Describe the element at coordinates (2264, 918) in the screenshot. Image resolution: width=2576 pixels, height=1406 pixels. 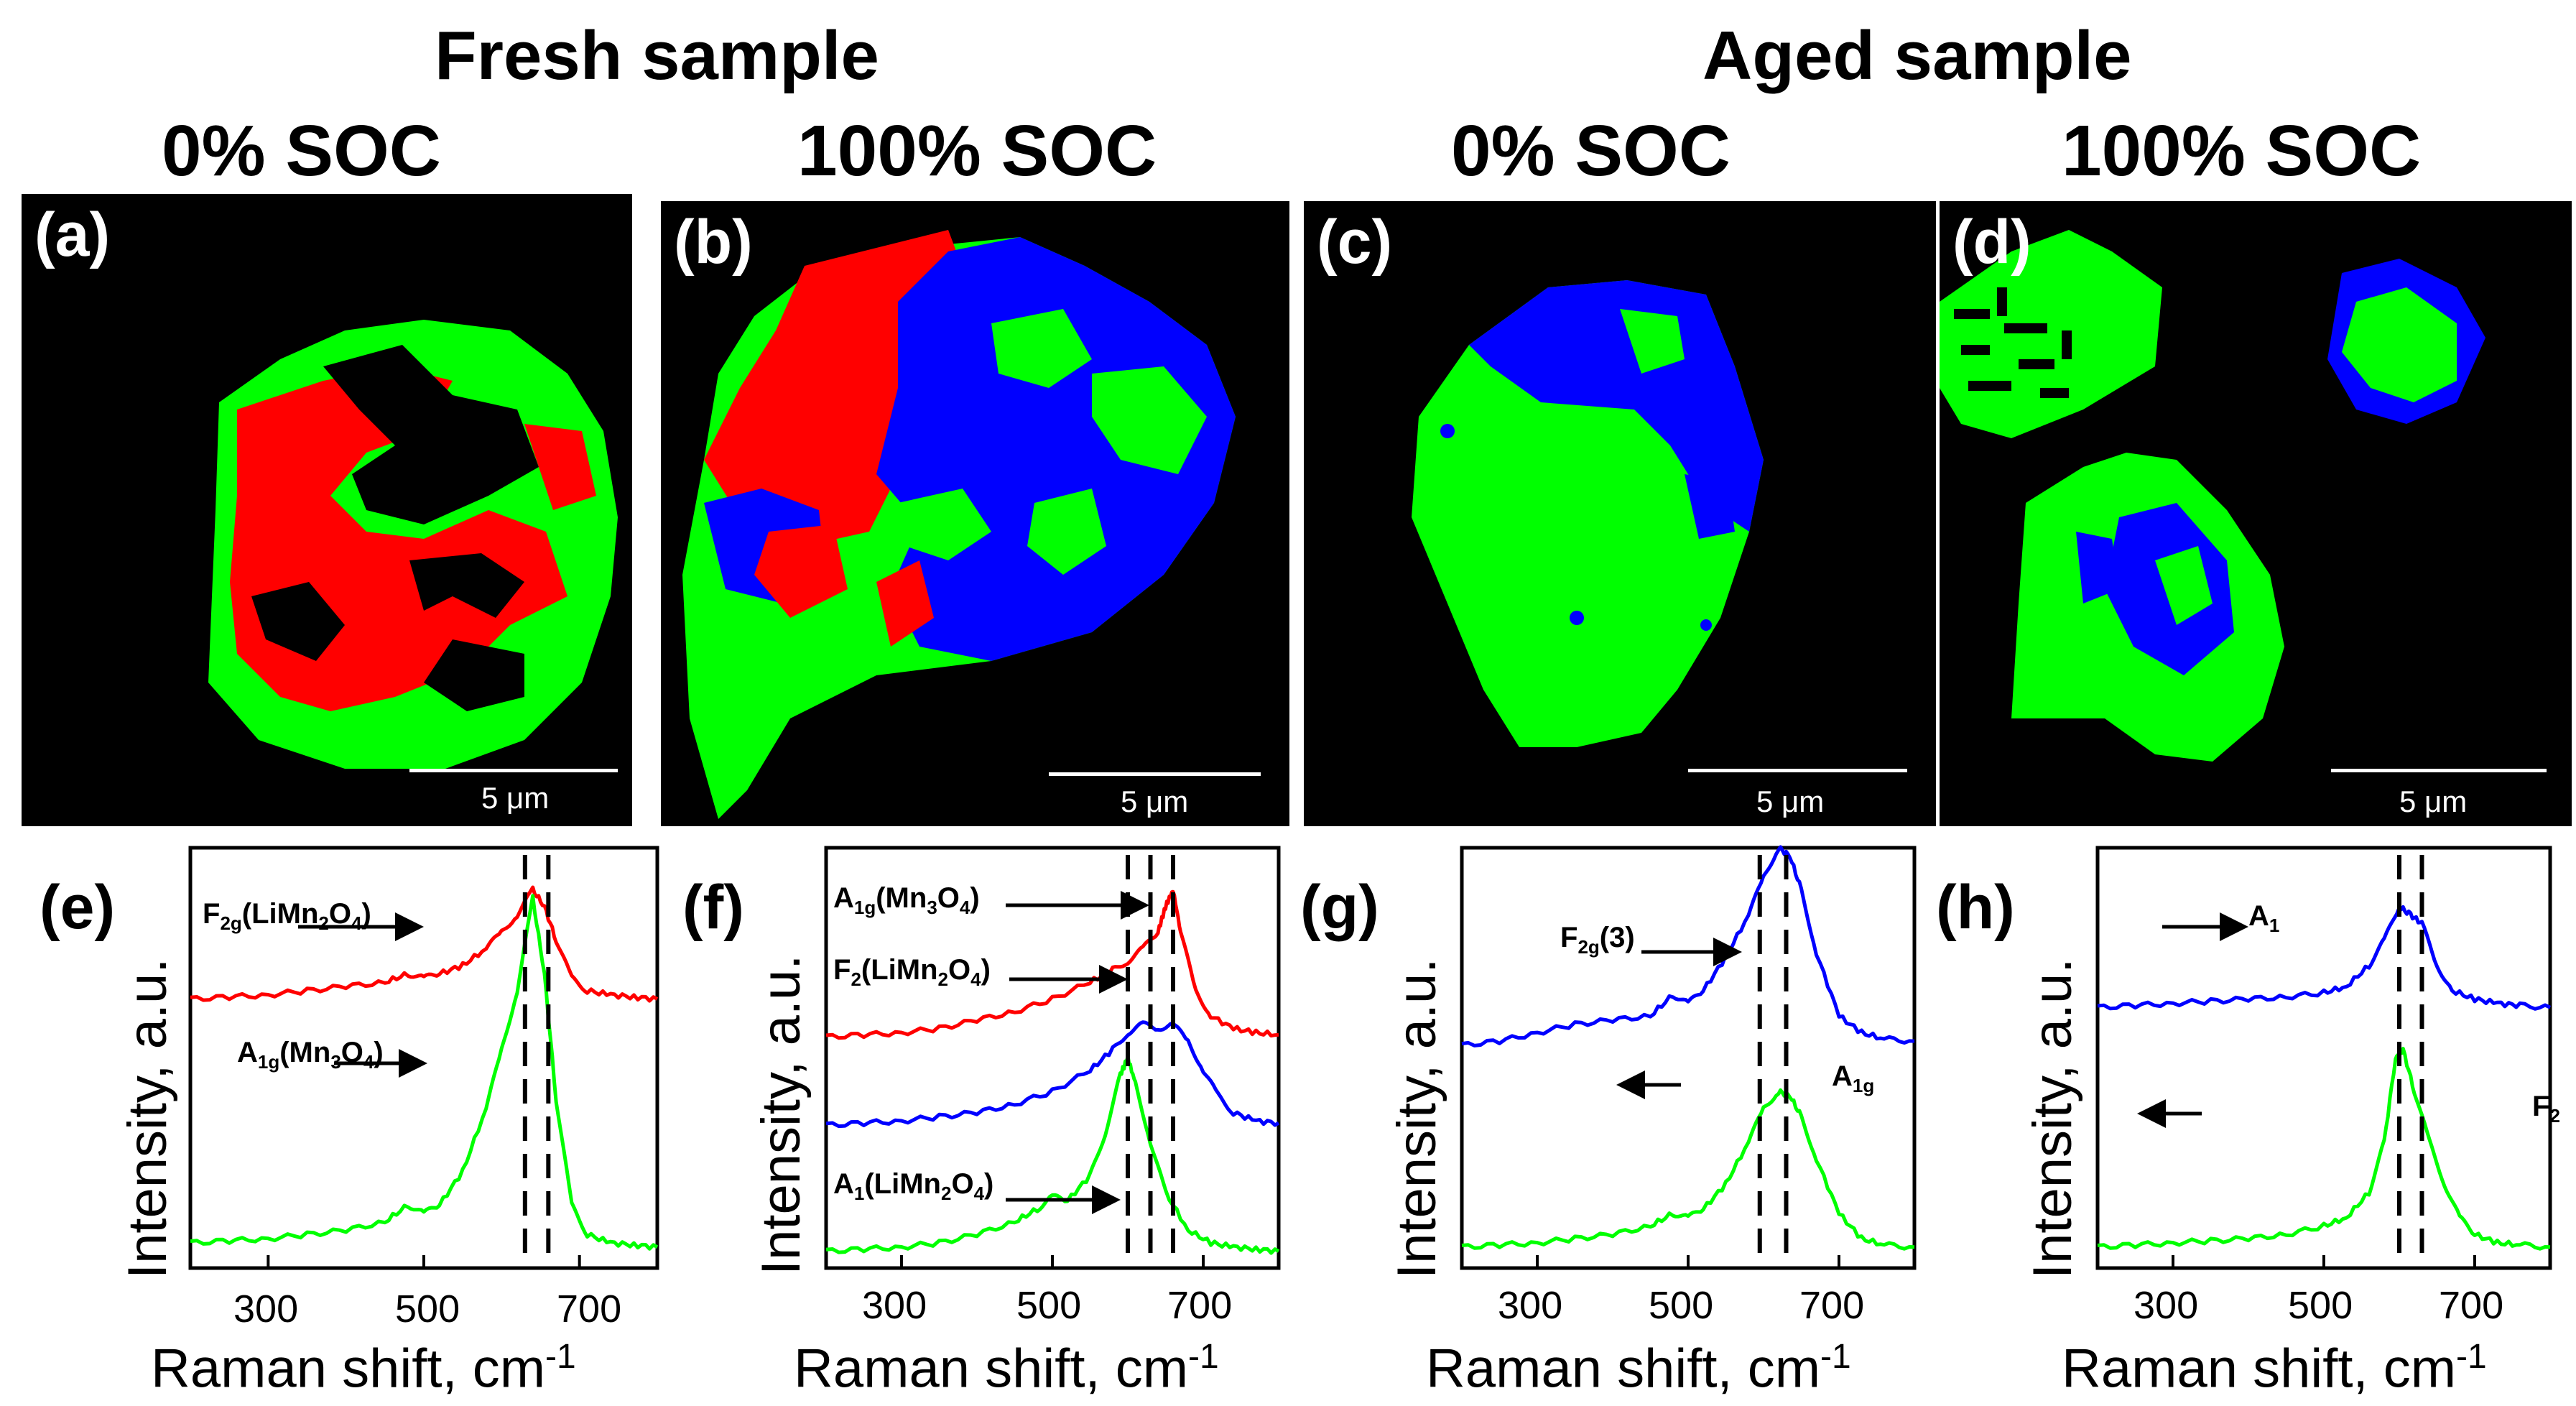
I see `annotation-h-a1: A1` at that location.